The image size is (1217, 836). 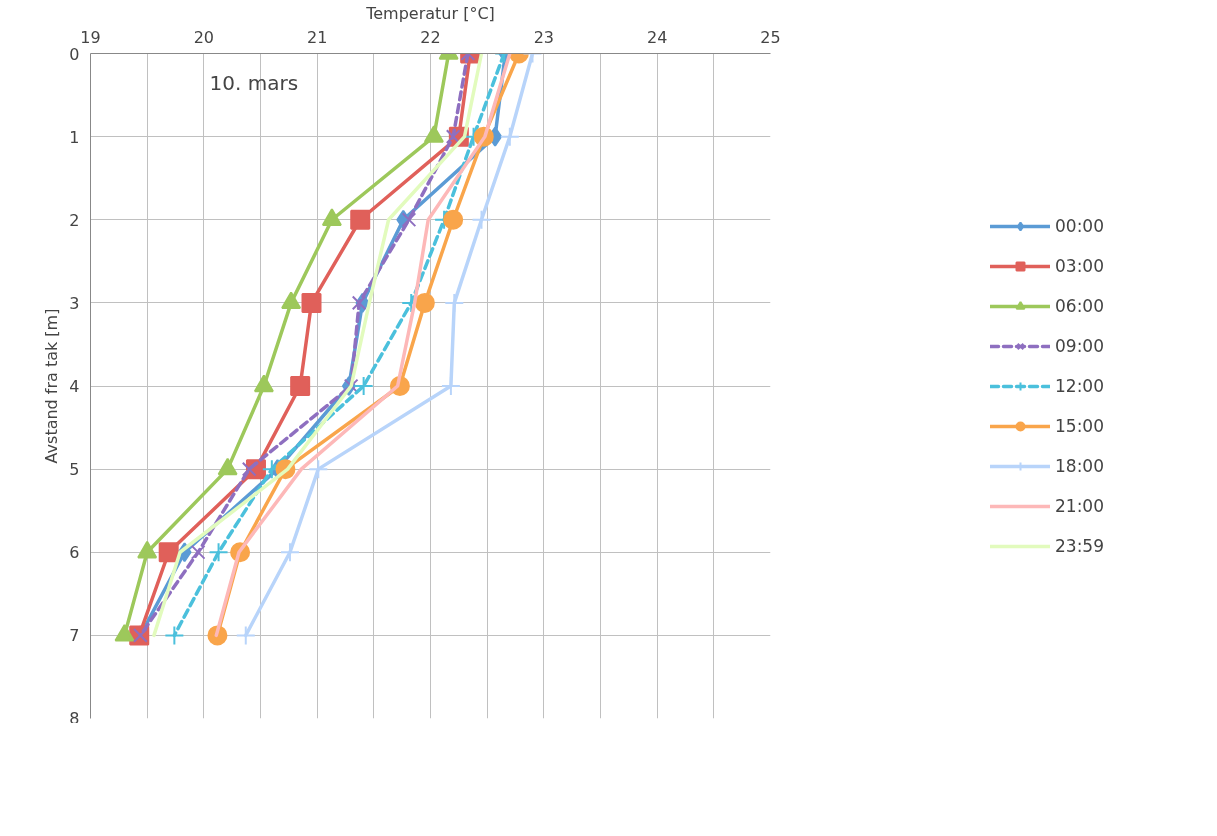 I want to click on x-tick-label: 19, so click(x=90, y=37).